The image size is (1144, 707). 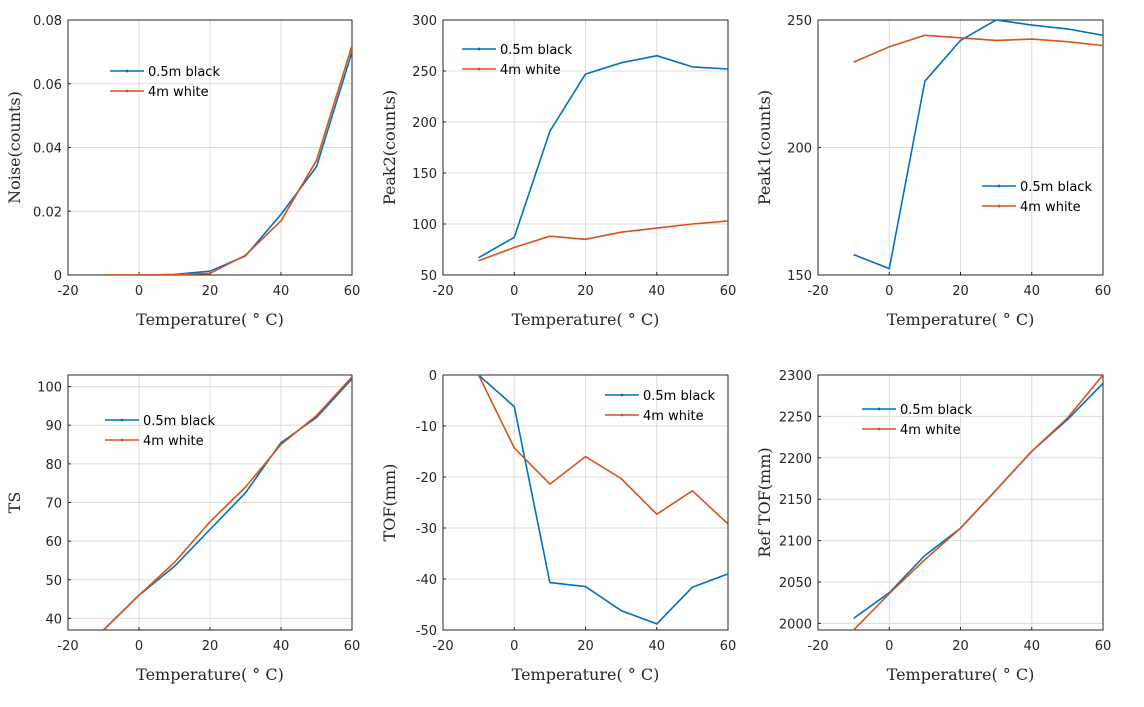 What do you see at coordinates (424, 21) in the screenshot?
I see `y-tick-label: 300` at bounding box center [424, 21].